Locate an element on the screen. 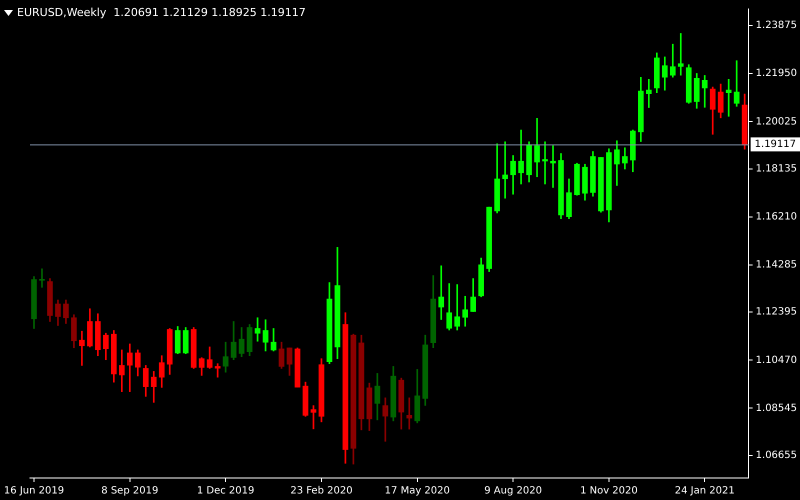  x-tick-label: 16 Jun 2019 is located at coordinates (34, 491).